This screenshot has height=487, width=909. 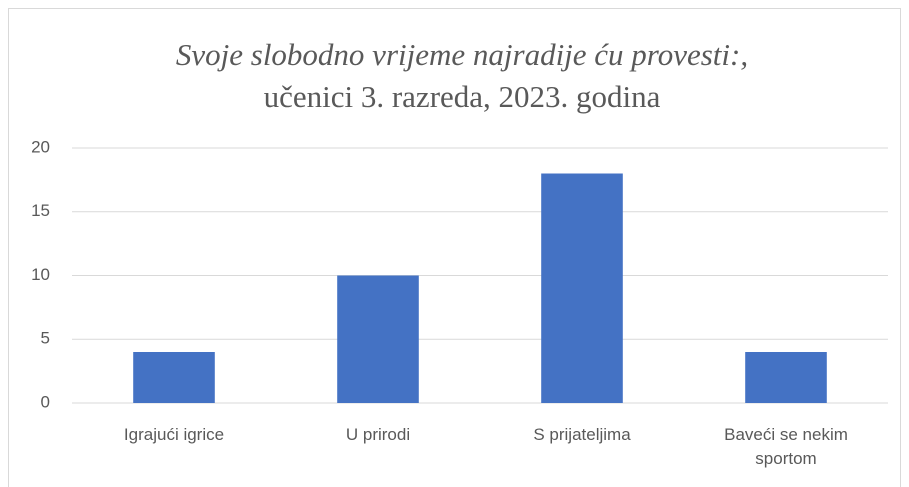 I want to click on y-tick-label: 15, so click(x=40, y=210).